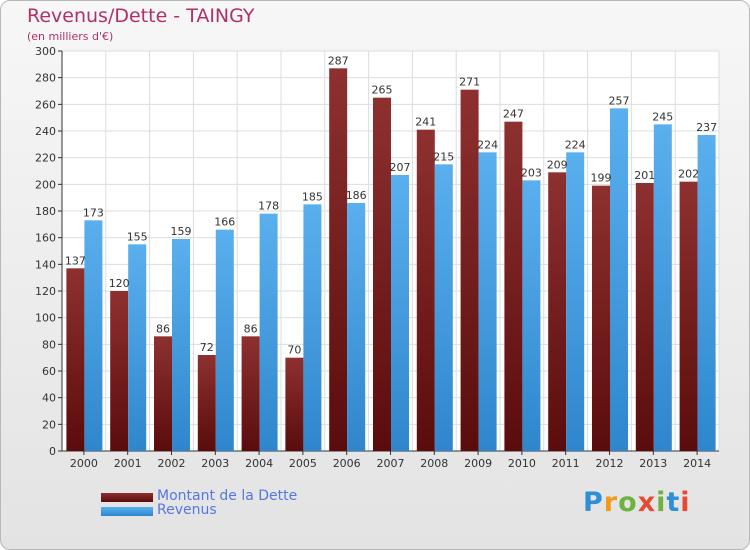 The height and width of the screenshot is (550, 750). I want to click on y-tick-label: 280, so click(45, 78).